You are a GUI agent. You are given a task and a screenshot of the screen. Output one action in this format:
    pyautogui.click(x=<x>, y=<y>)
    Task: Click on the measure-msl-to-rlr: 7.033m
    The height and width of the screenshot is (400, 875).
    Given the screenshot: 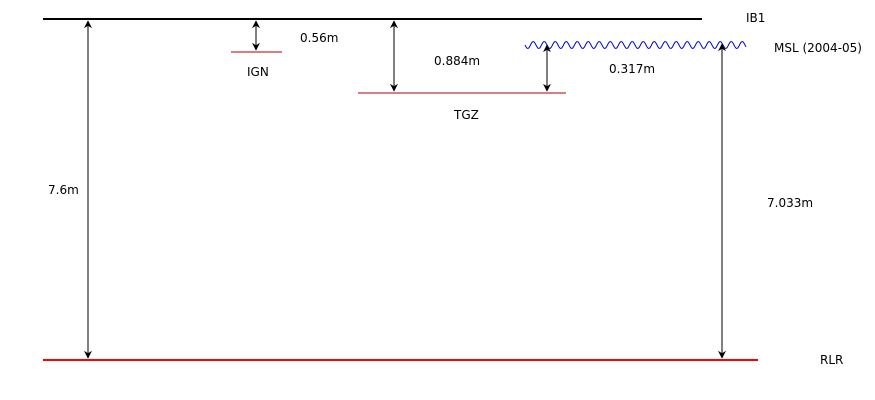 What is the action you would take?
    pyautogui.click(x=790, y=203)
    